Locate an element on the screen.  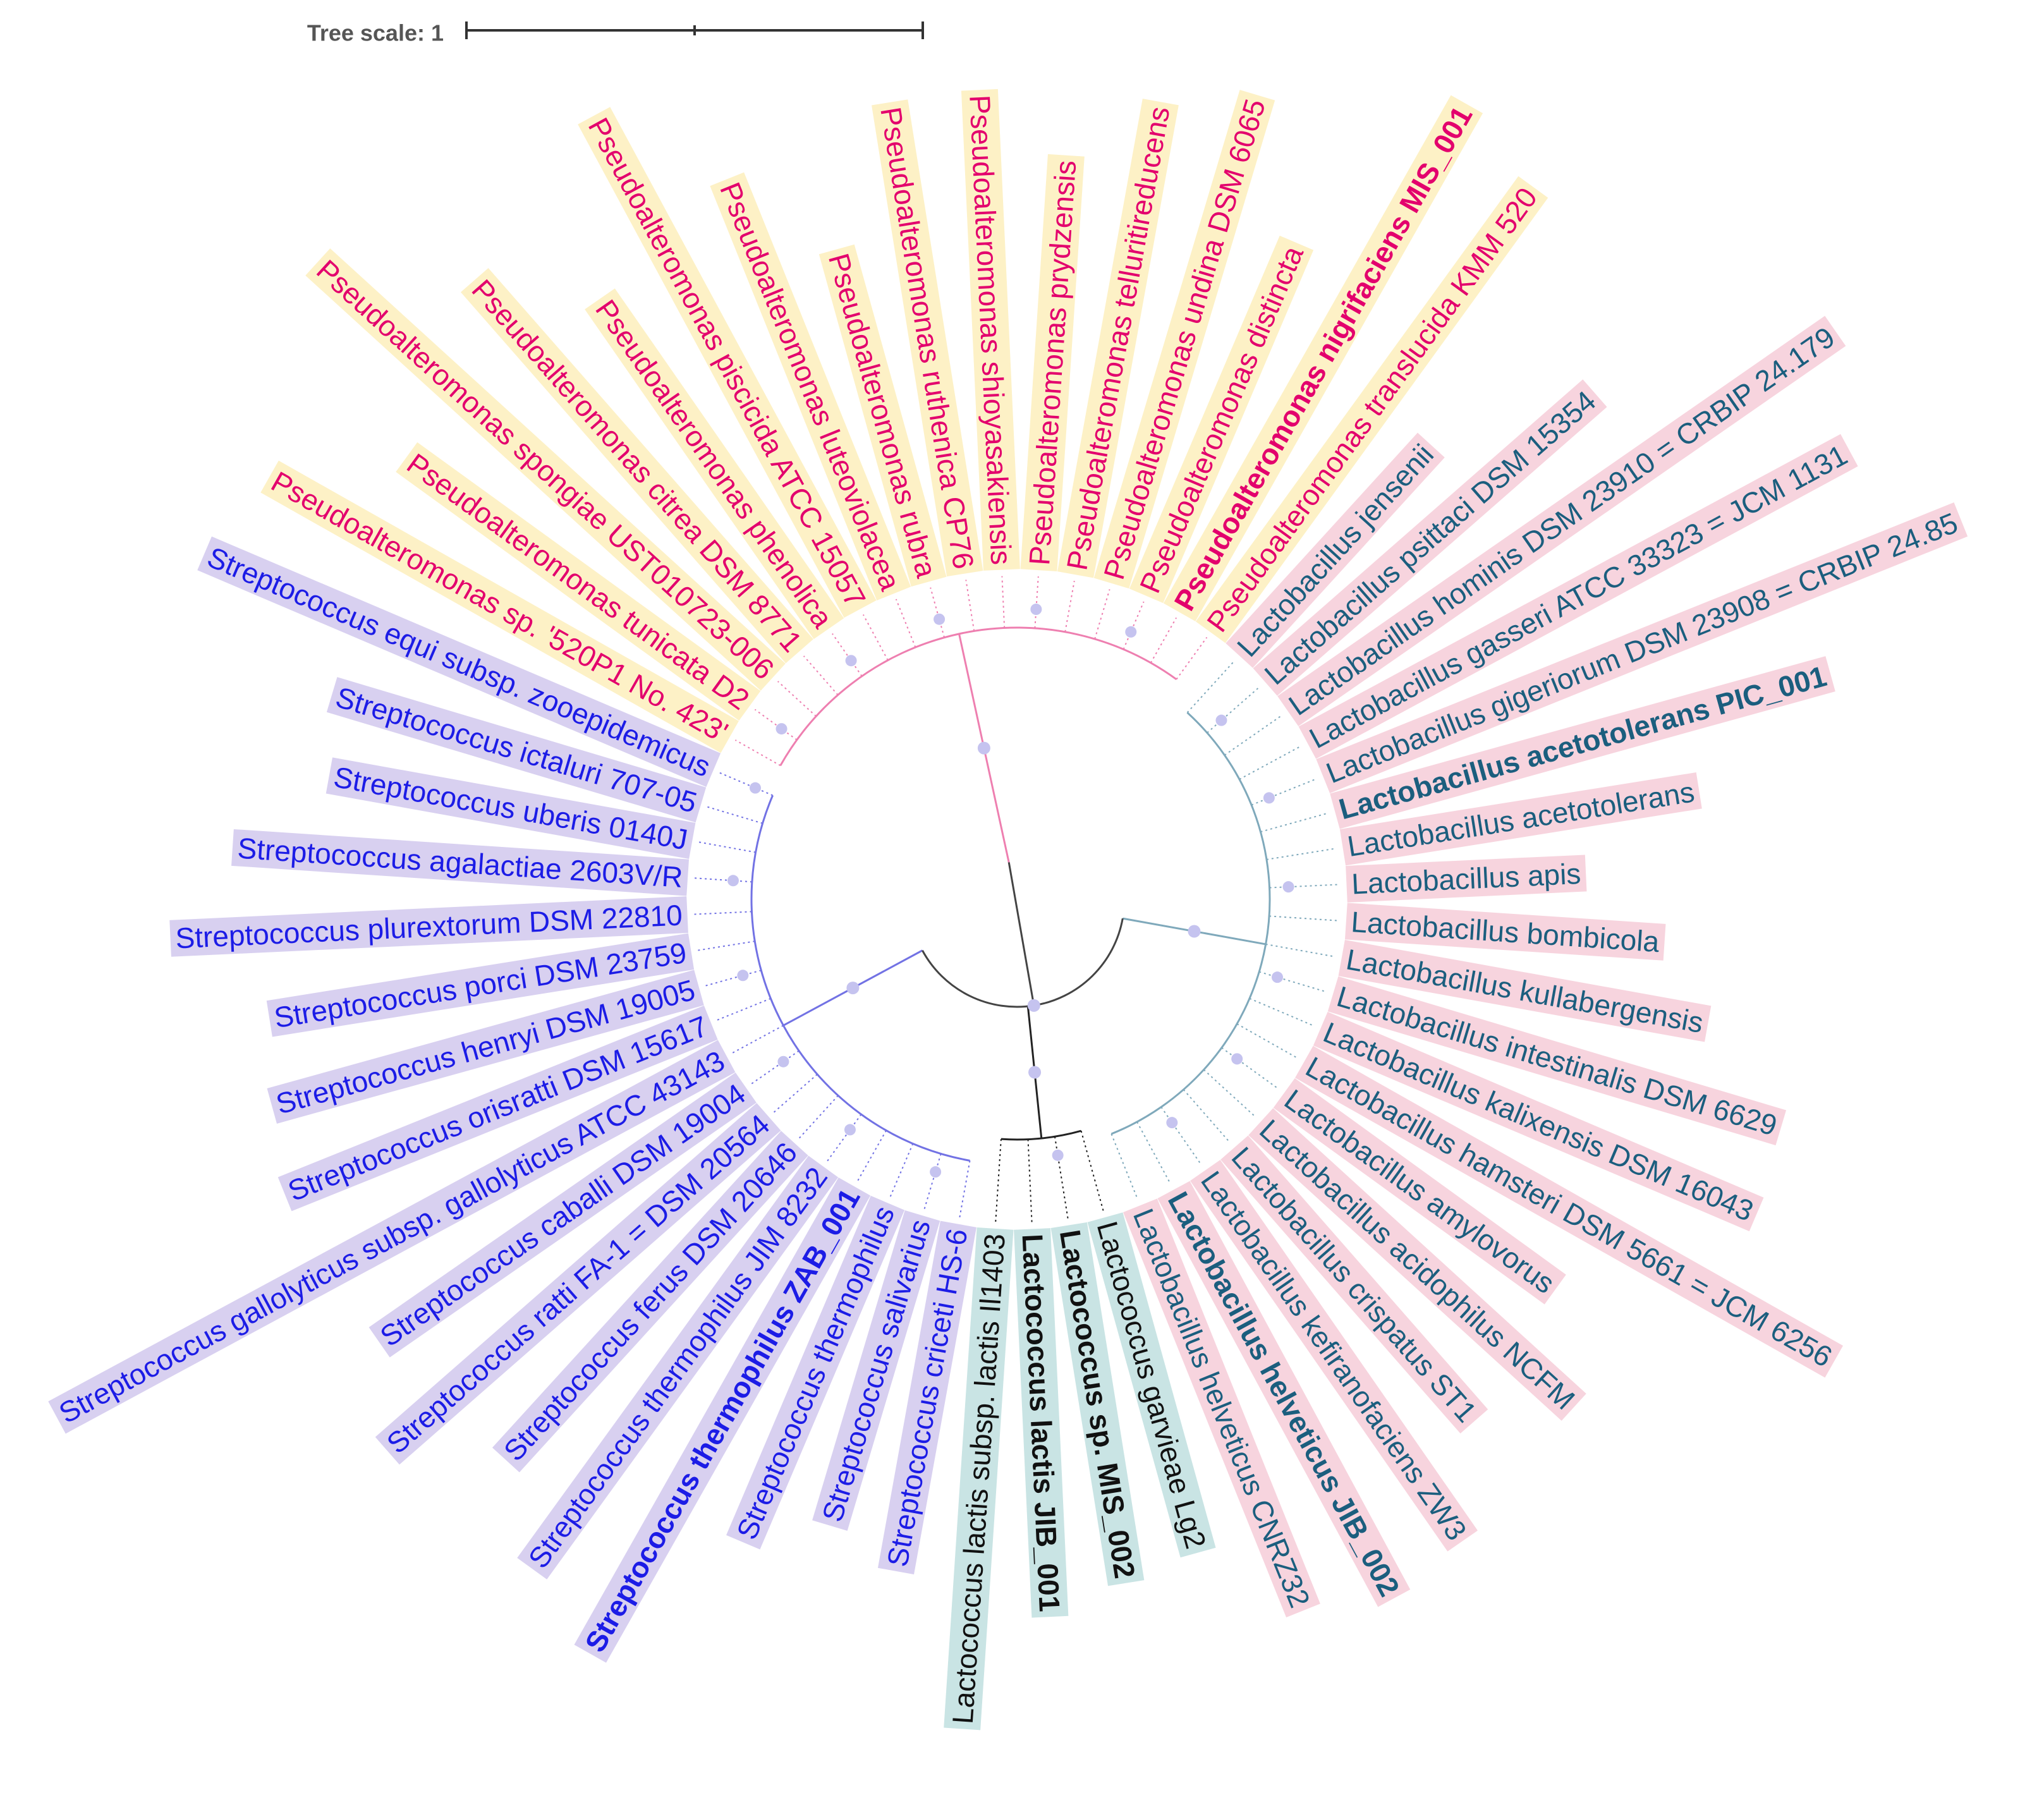
branches is located at coordinates (1017, 899).